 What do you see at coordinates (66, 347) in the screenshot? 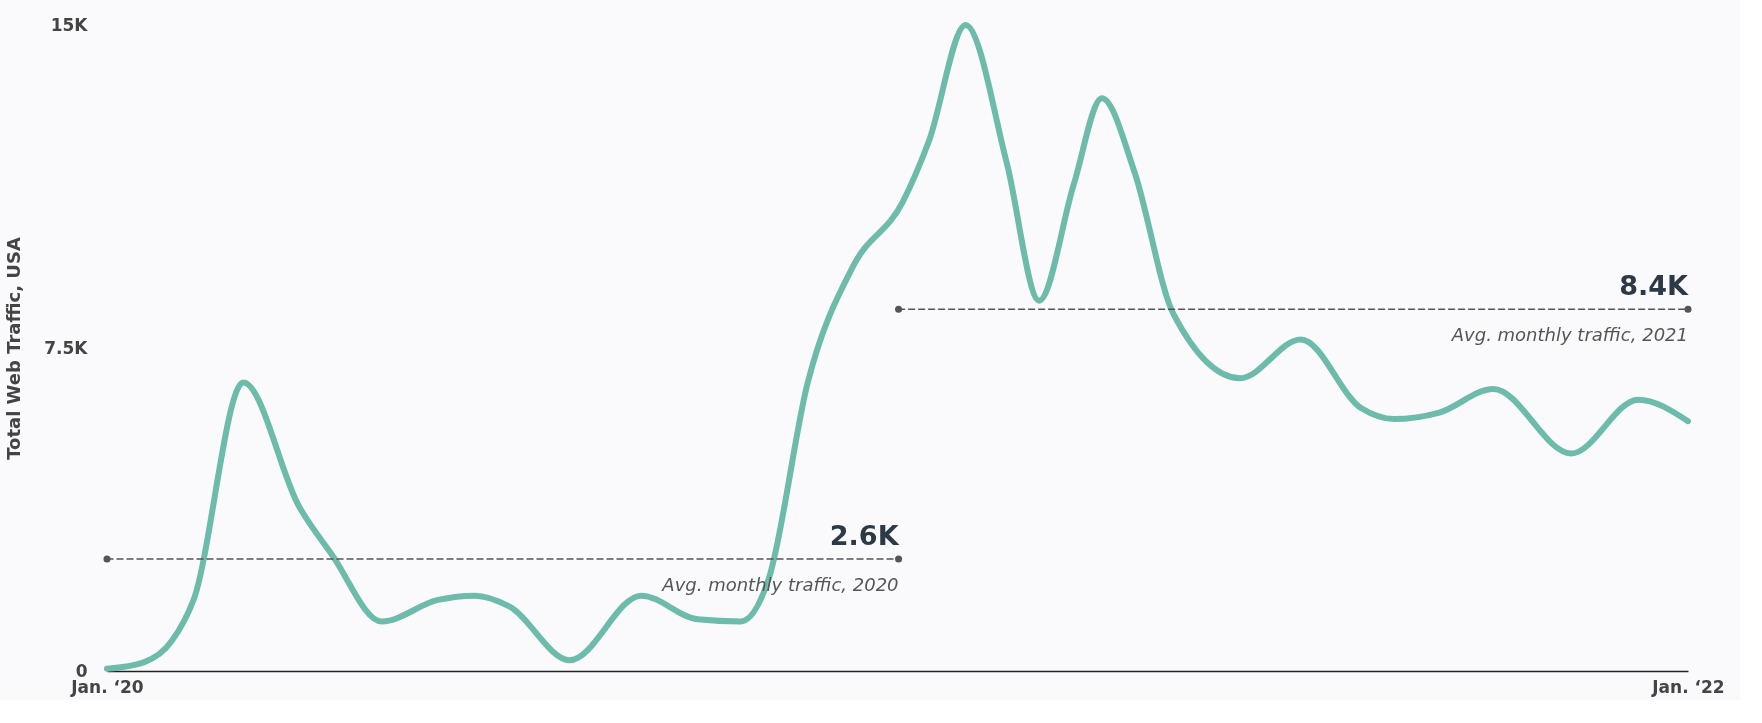
I see `y-tick-label: 7.5K` at bounding box center [66, 347].